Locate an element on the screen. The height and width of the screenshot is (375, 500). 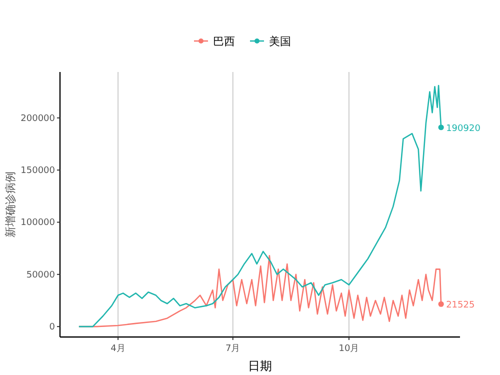
legend-label: 美国 is located at coordinates (280, 41).